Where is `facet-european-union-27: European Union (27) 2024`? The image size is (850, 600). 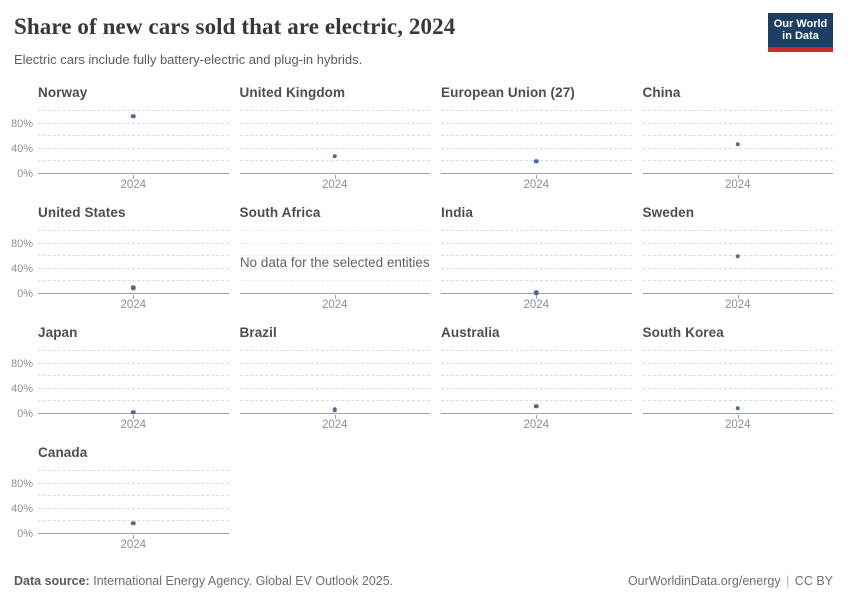
facet-european-union-27: European Union (27) 2024 is located at coordinates (536, 144).